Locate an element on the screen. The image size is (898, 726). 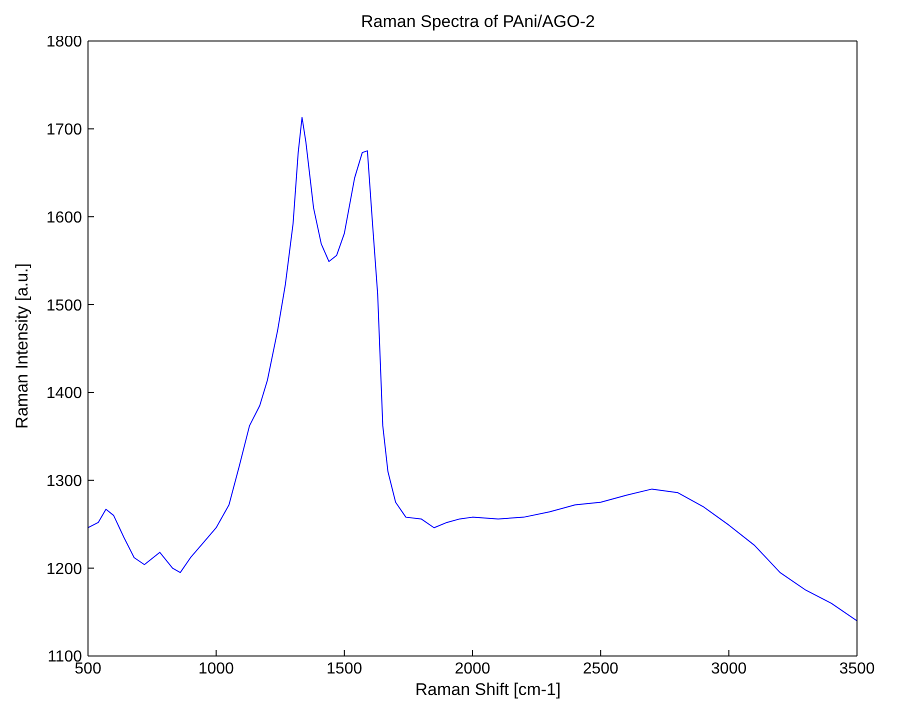
y-tick-label: 1500 is located at coordinates (64, 305).